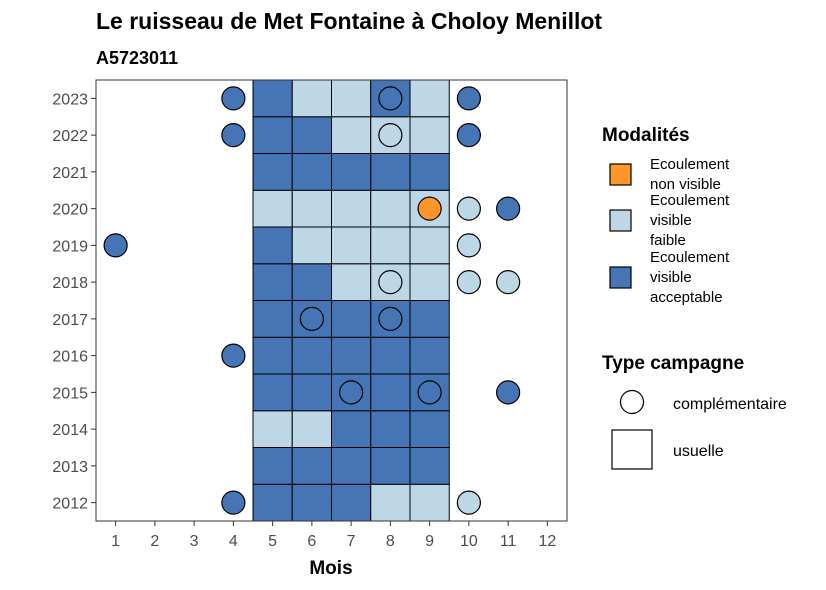  What do you see at coordinates (469, 541) in the screenshot?
I see `x-tick-label-10: 10` at bounding box center [469, 541].